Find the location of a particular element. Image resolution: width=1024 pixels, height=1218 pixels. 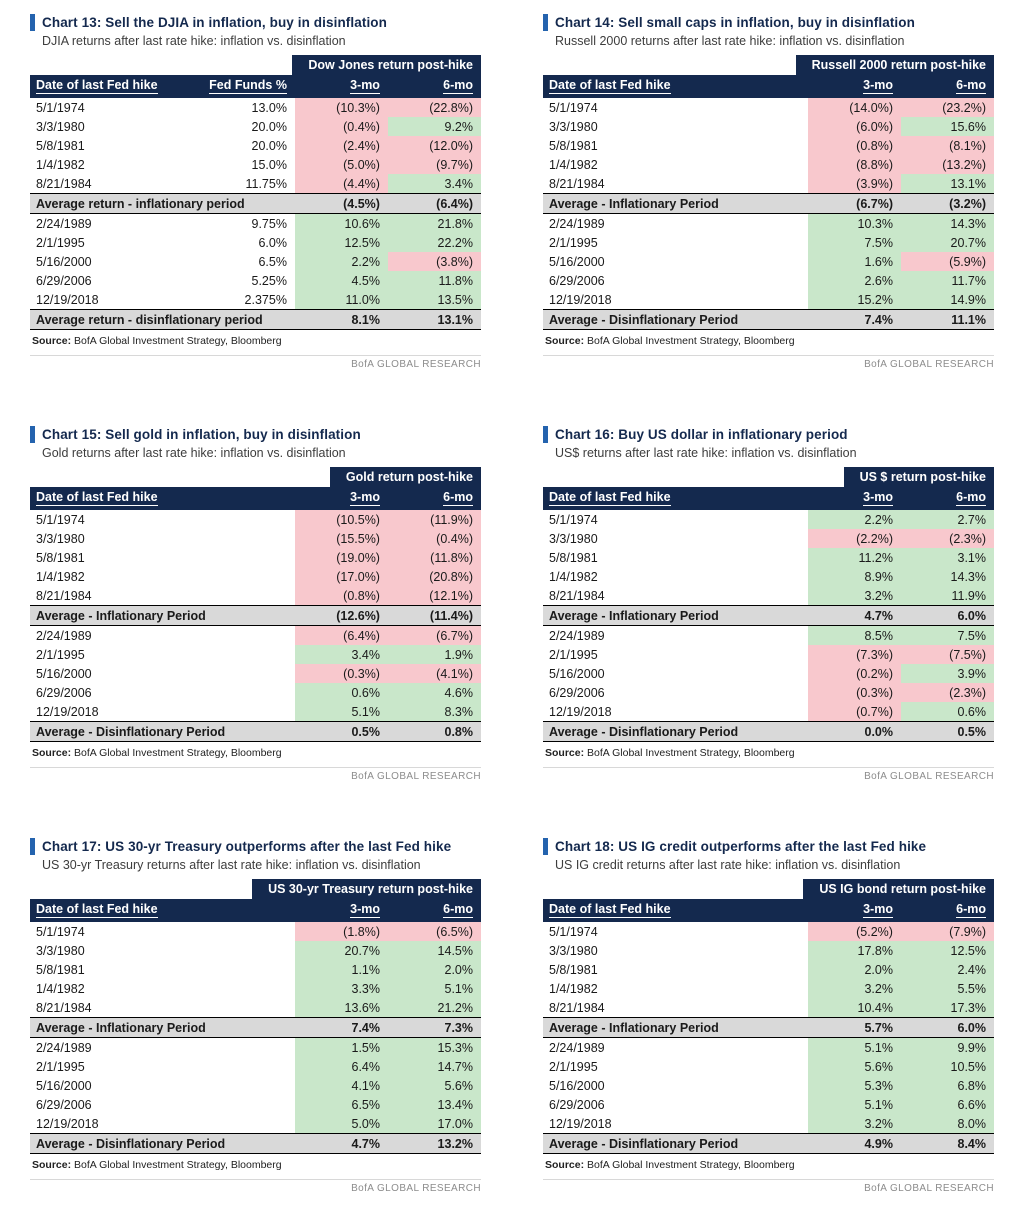

table-row: 5/1/1974 (5.2%) (7.9%) is located at coordinates (768, 931).